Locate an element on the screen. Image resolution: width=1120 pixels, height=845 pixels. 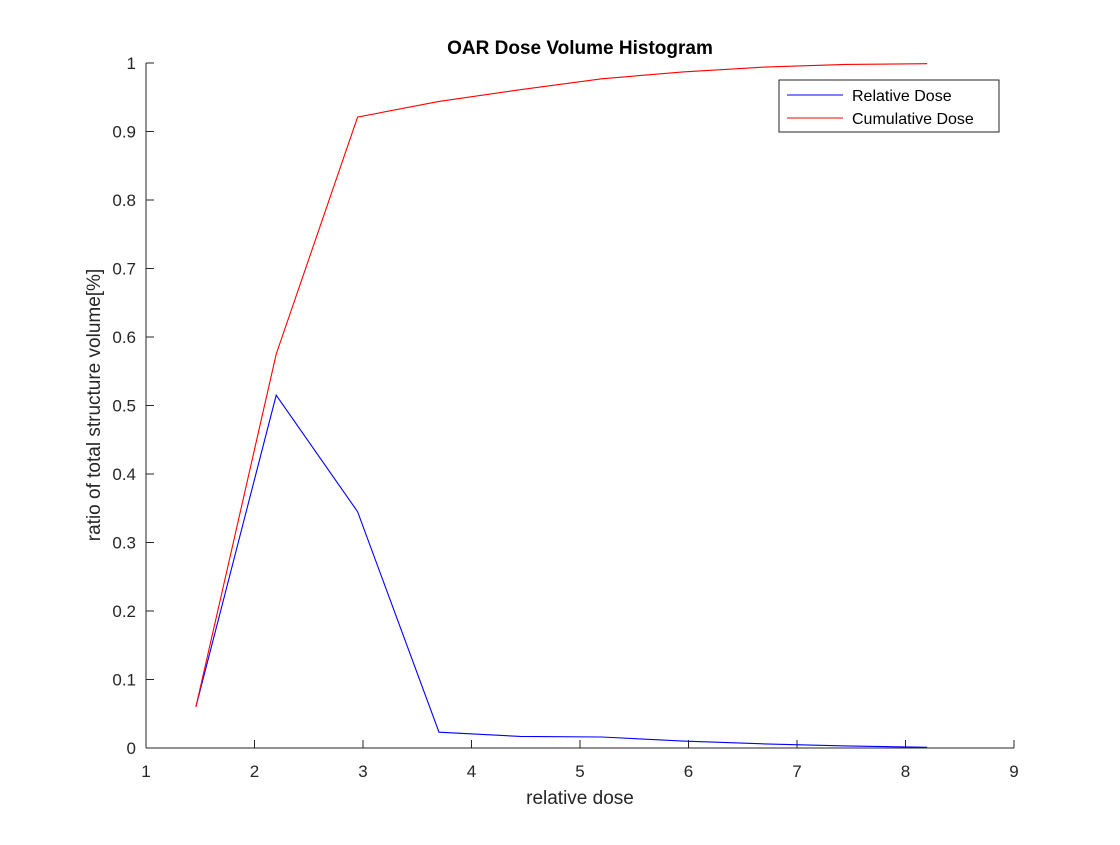
legend-label: Cumulative Dose is located at coordinates (913, 119).